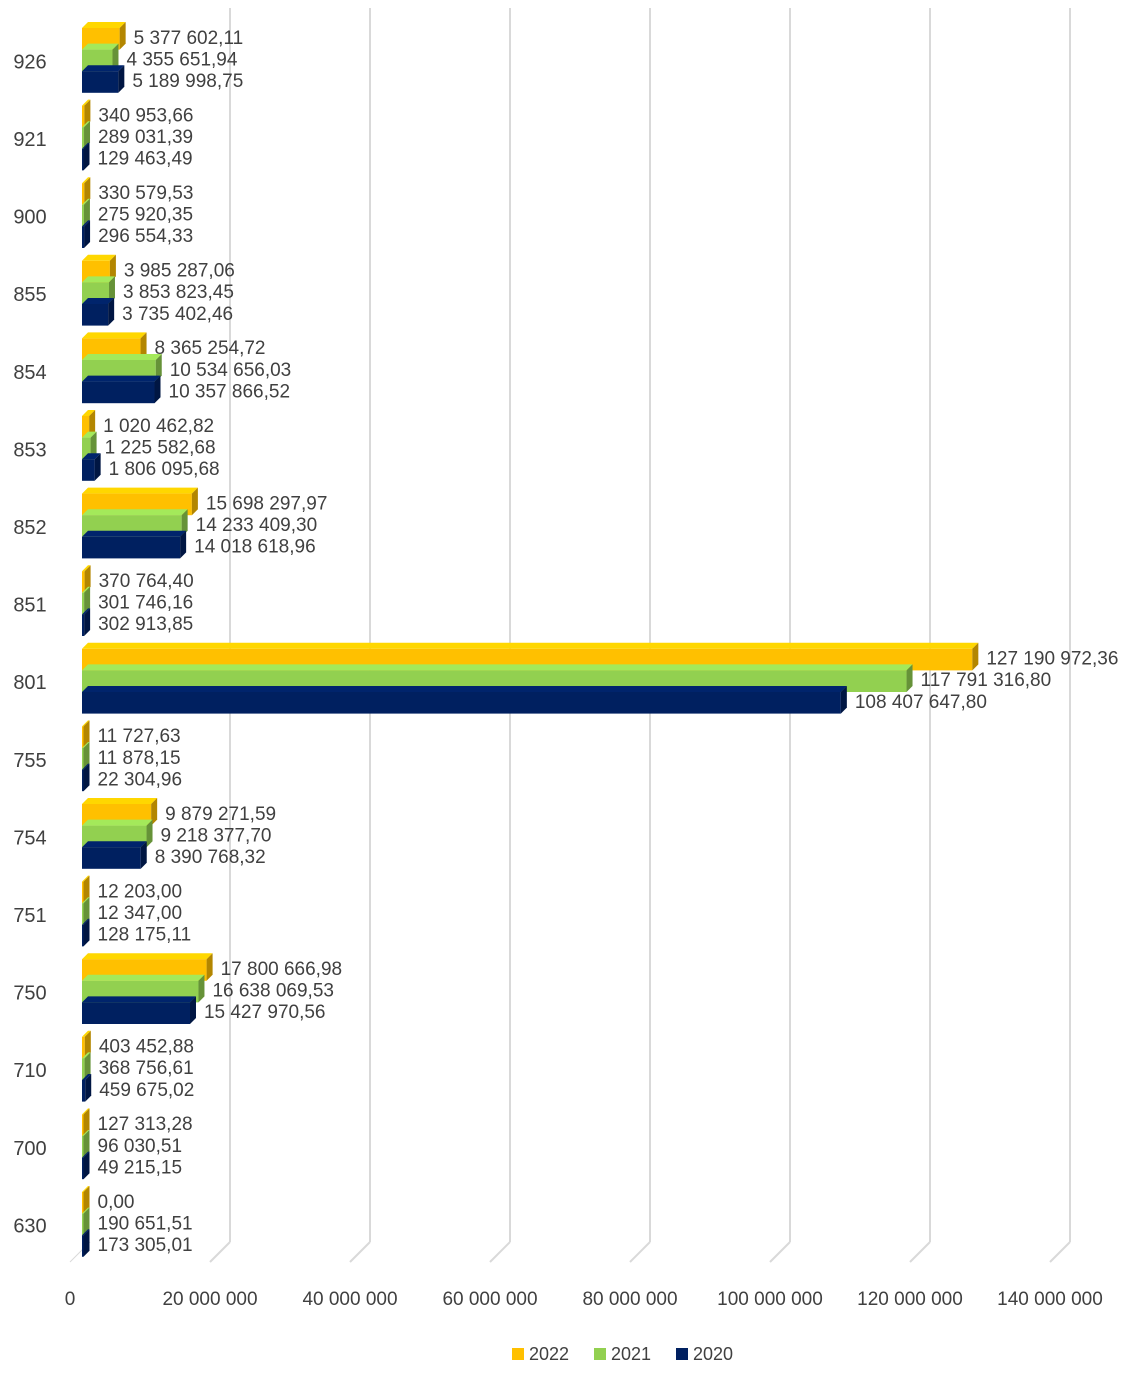  Describe the element at coordinates (231, 370) in the screenshot. I see `data-label: 10 534 656,03` at that location.